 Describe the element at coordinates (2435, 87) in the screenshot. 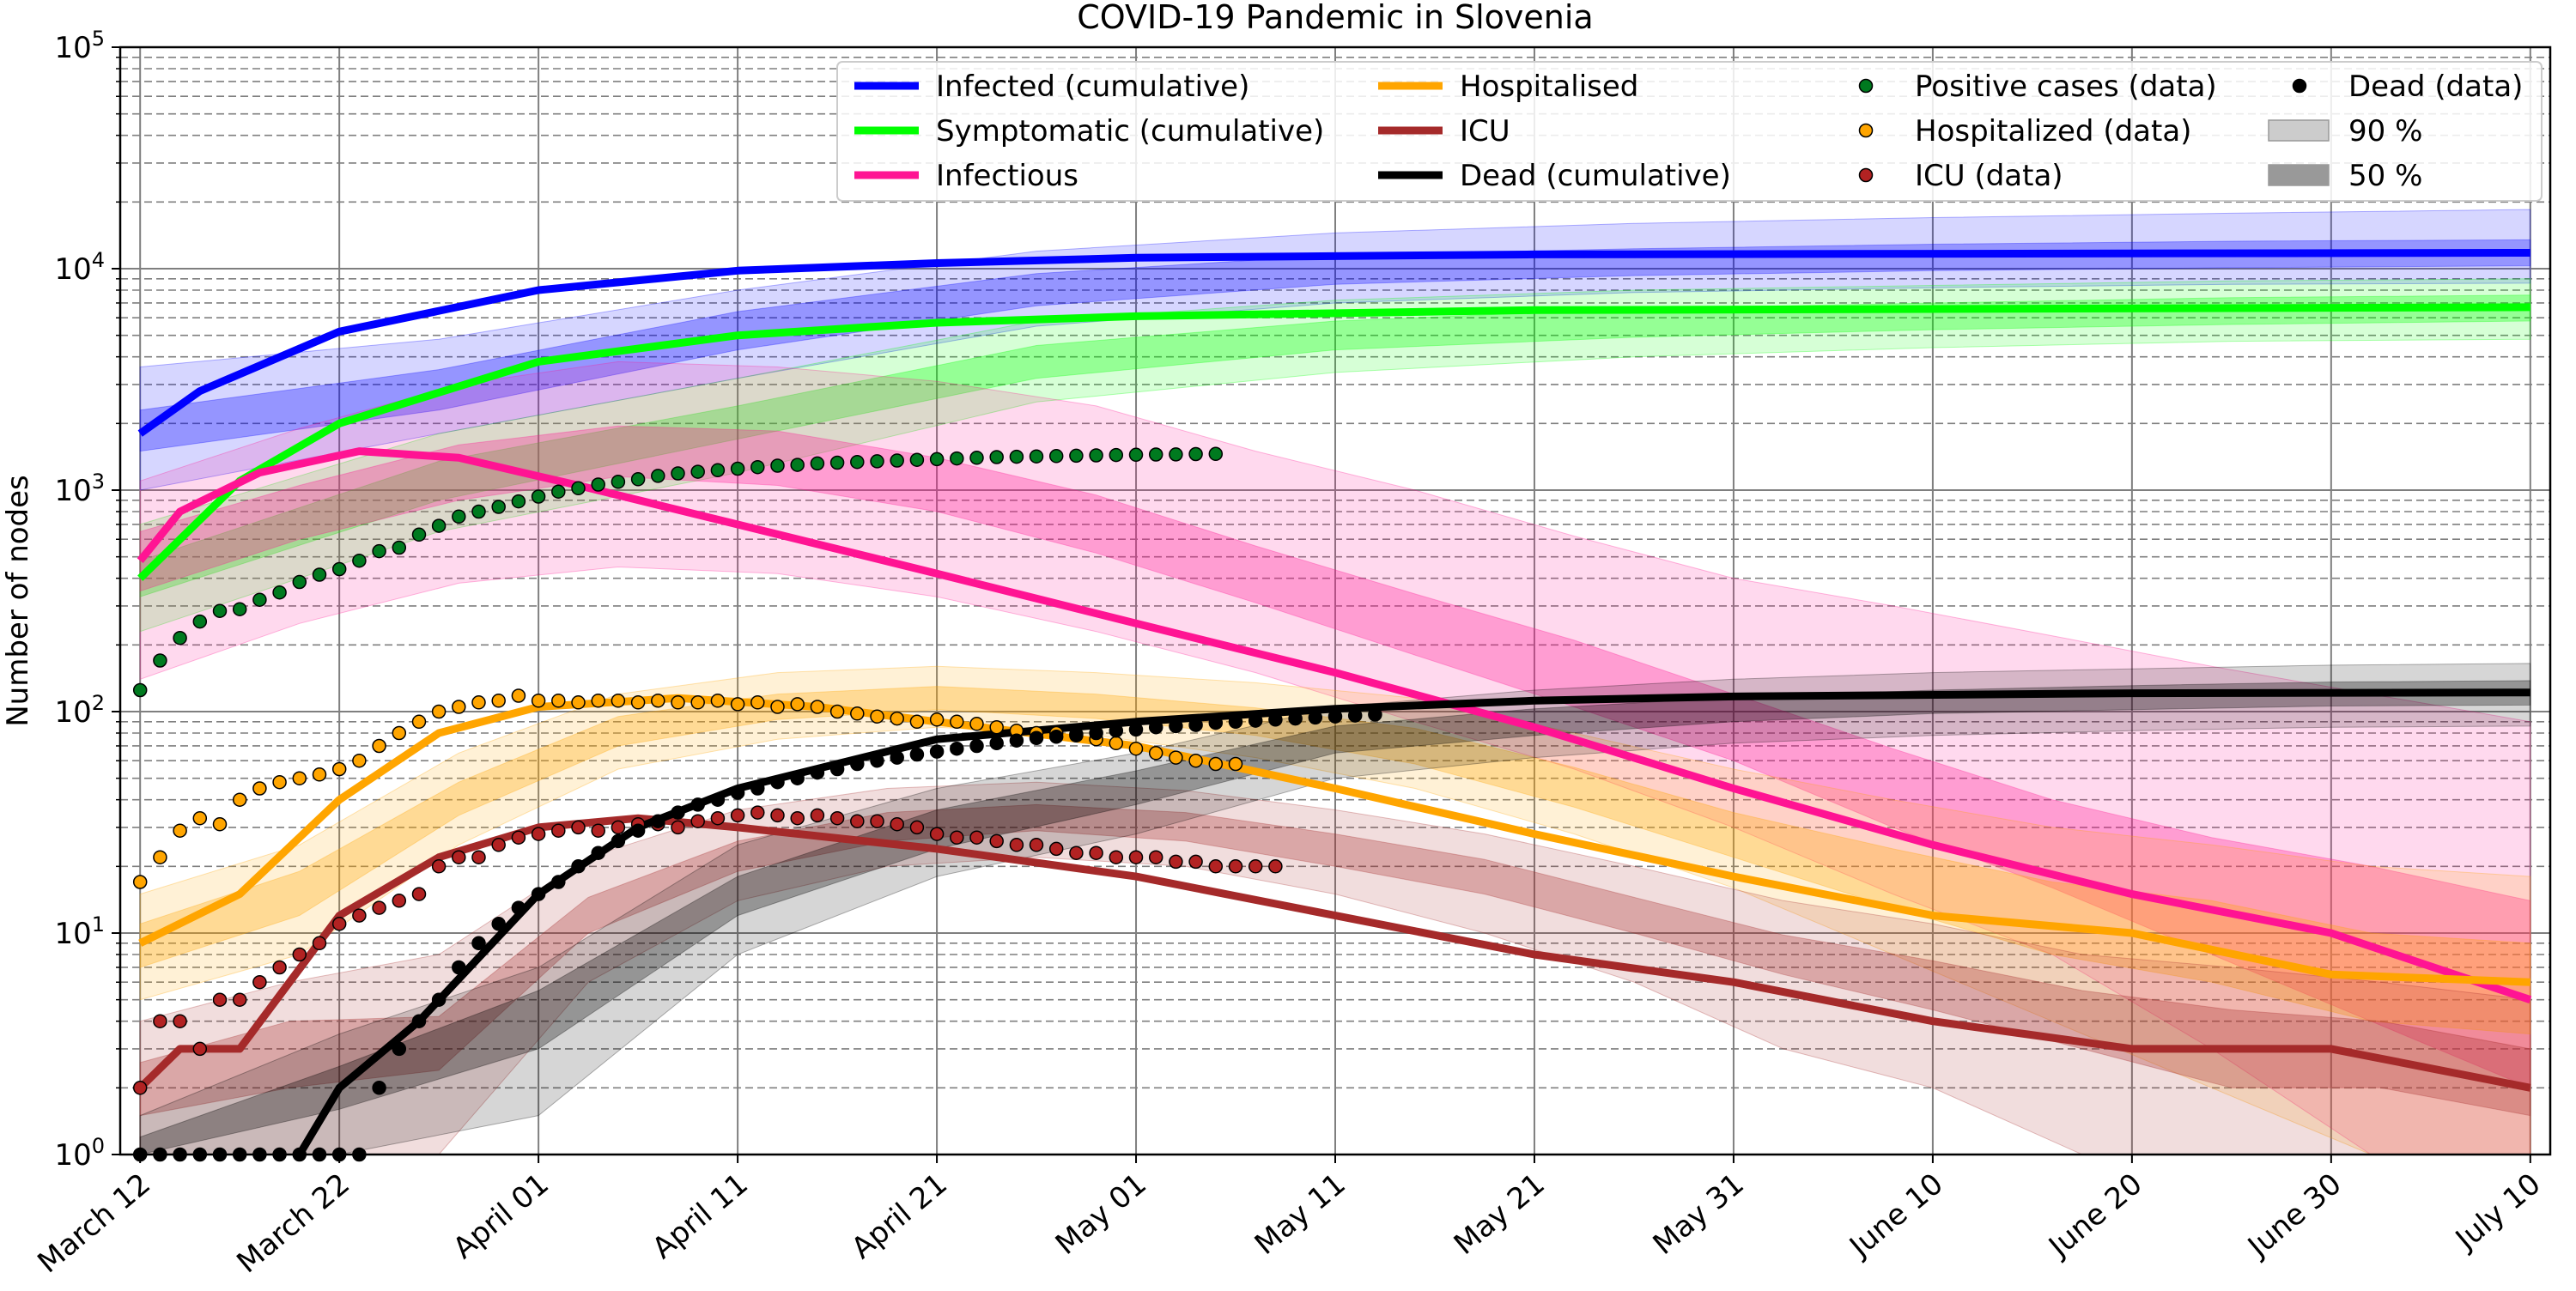

I see `legend-label-dead-data: Dead (data)` at that location.